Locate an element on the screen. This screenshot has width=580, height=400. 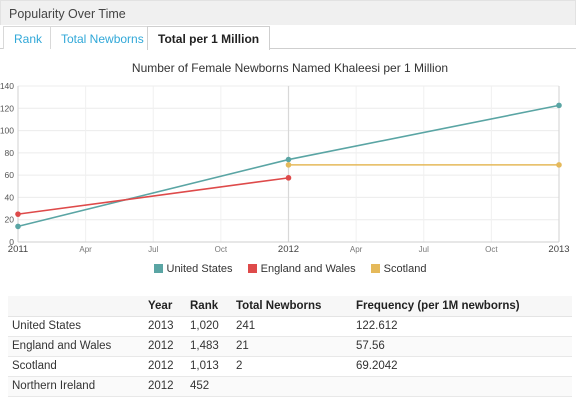
legend-swatch-united-states is located at coordinates (158, 268).